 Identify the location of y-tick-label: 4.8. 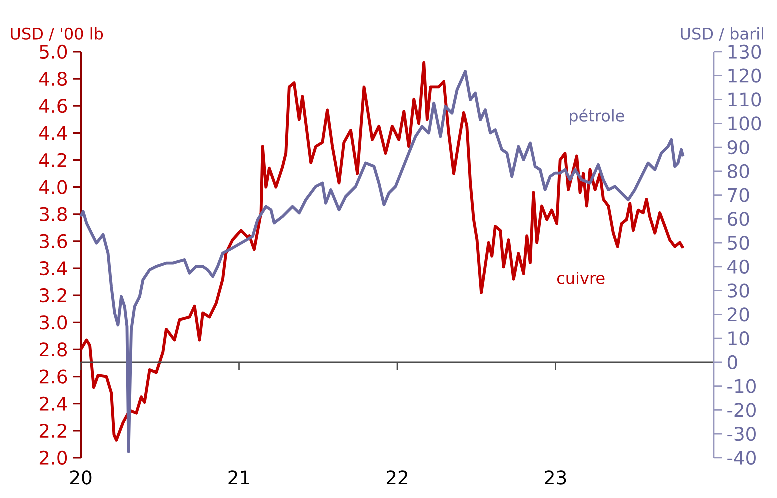
(54, 79).